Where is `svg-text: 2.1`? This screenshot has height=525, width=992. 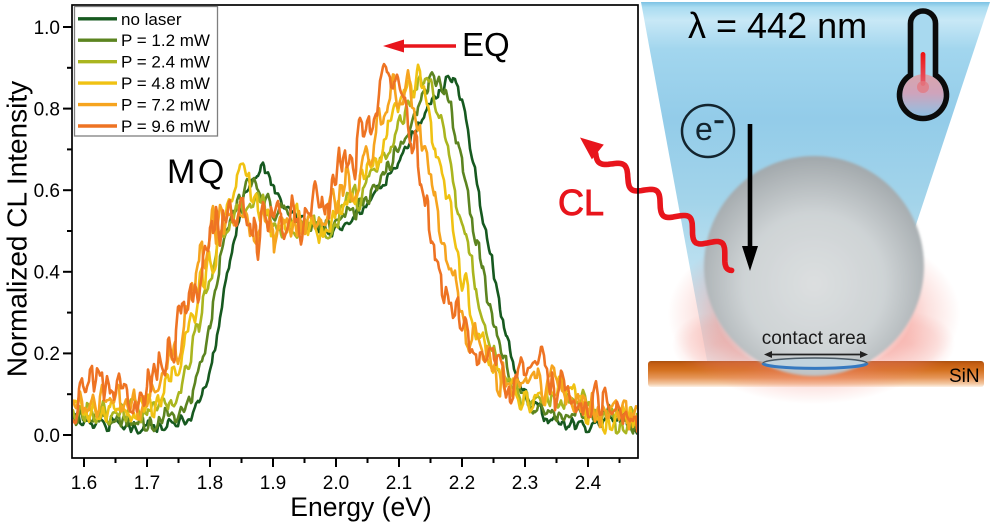
svg-text: 2.1 is located at coordinates (399, 483).